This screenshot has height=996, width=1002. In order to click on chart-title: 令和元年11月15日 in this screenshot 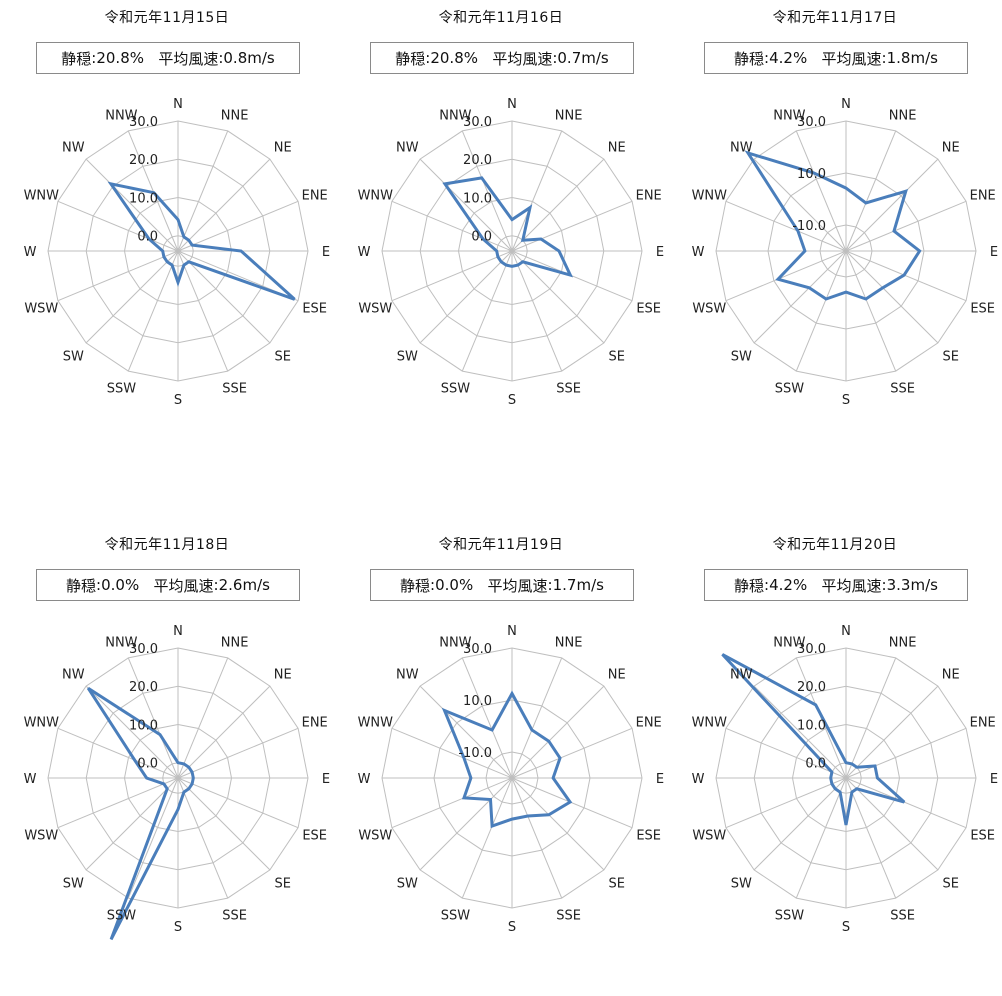, I will do `click(167, 18)`.